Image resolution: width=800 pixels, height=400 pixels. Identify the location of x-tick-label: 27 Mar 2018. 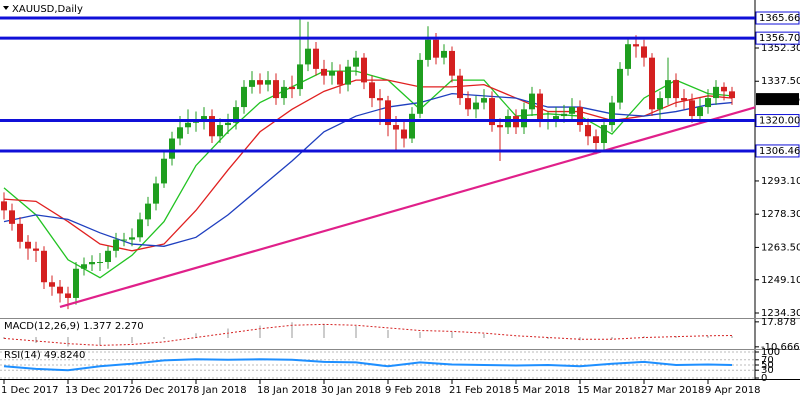
(672, 390).